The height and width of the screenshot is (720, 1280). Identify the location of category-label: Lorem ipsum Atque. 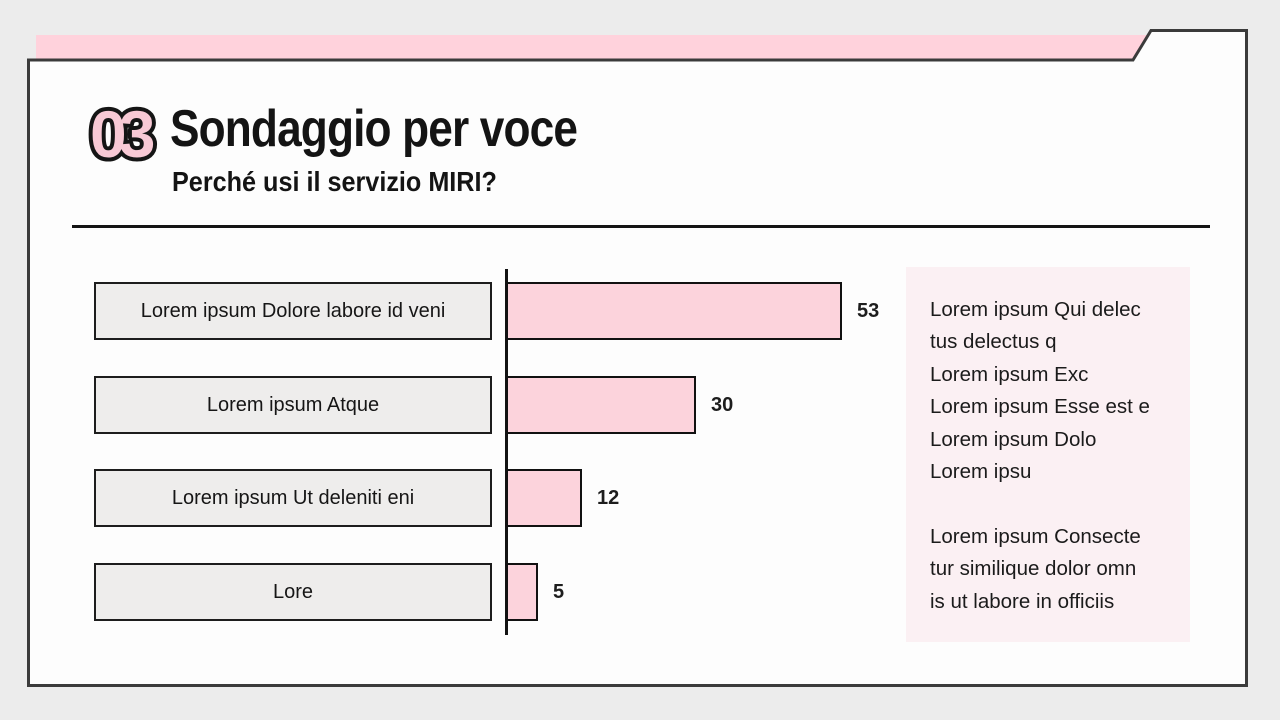
(293, 404).